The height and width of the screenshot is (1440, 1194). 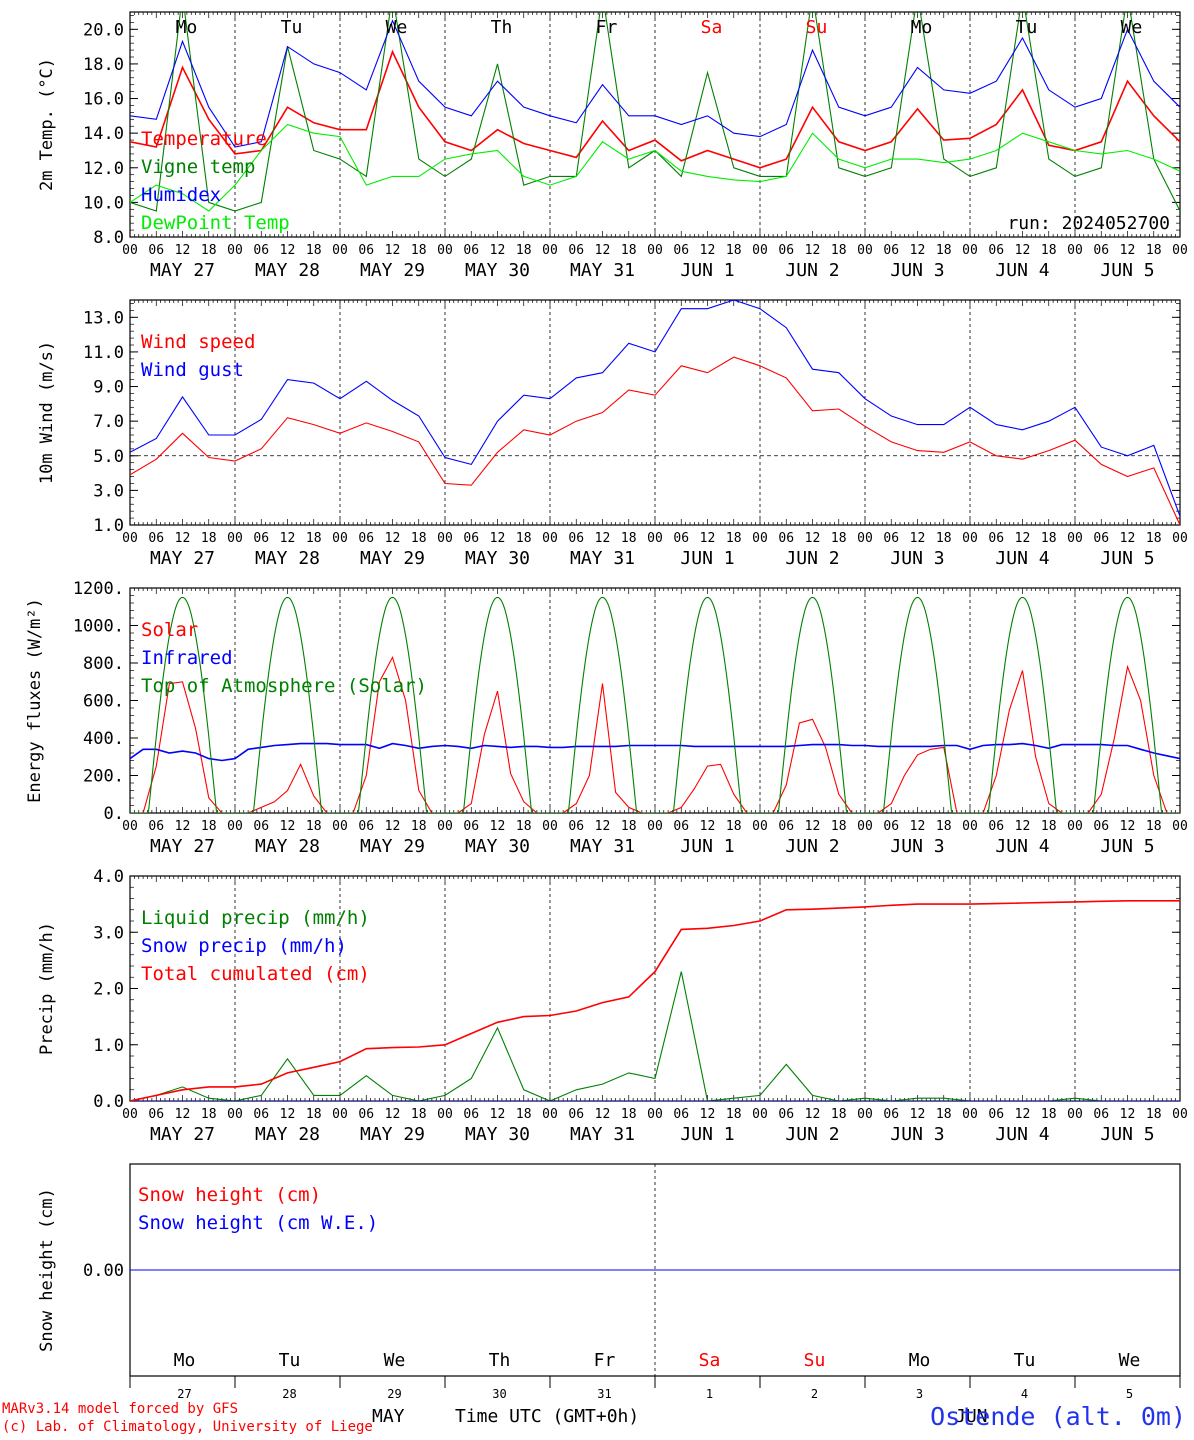 I want to click on series-line-infrared, so click(x=655, y=752).